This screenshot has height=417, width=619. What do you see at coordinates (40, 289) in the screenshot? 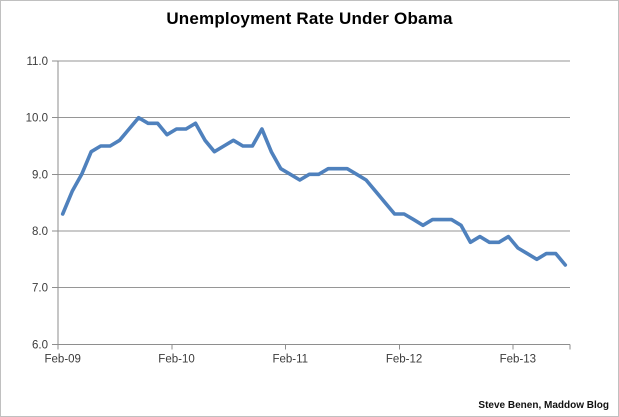
I see `y-axis-label: 7.0` at bounding box center [40, 289].